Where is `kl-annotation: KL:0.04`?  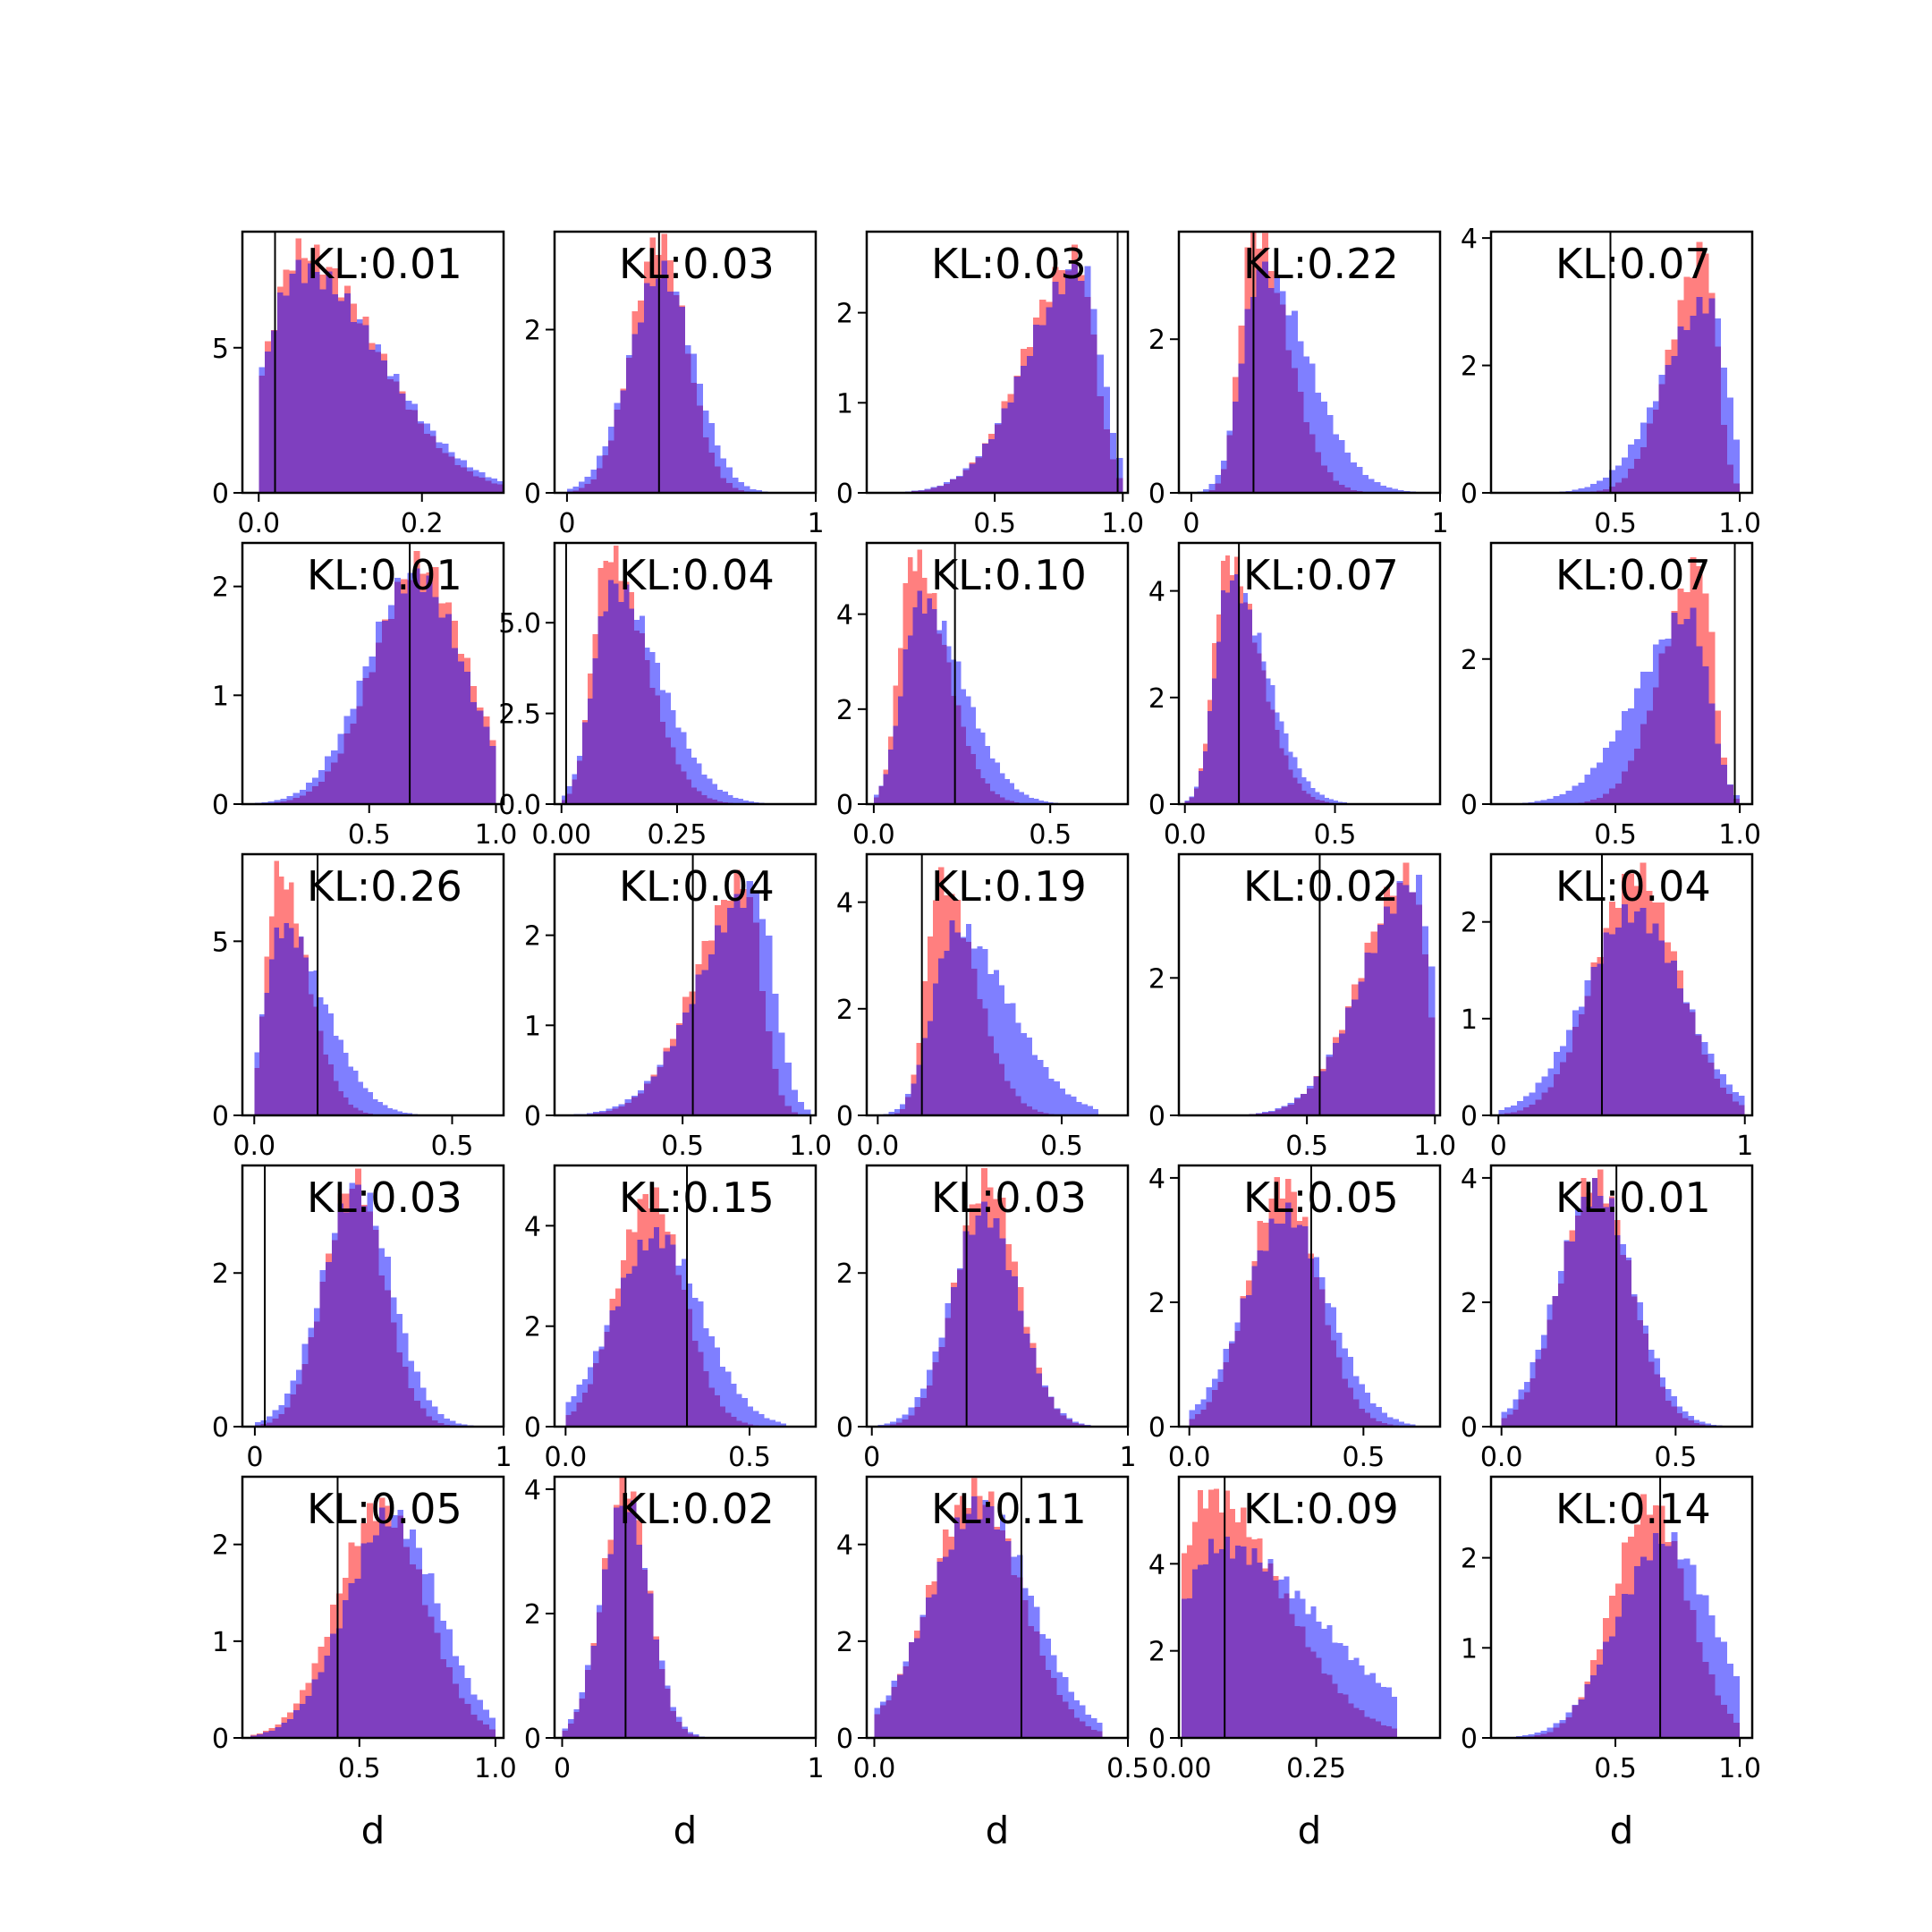
kl-annotation: KL:0.04 is located at coordinates (1633, 886).